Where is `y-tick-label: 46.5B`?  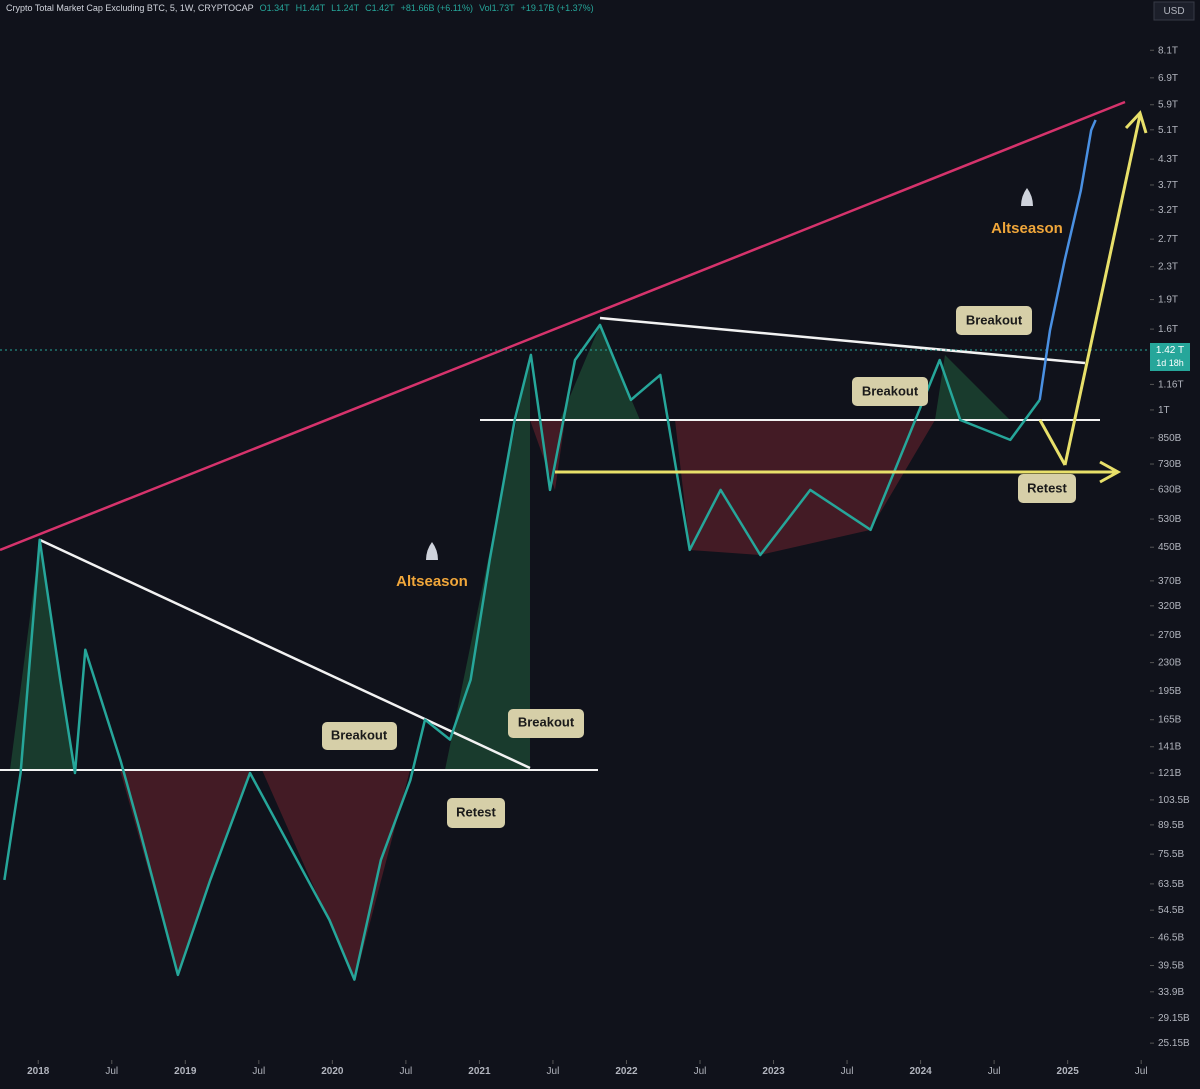 y-tick-label: 46.5B is located at coordinates (1171, 937).